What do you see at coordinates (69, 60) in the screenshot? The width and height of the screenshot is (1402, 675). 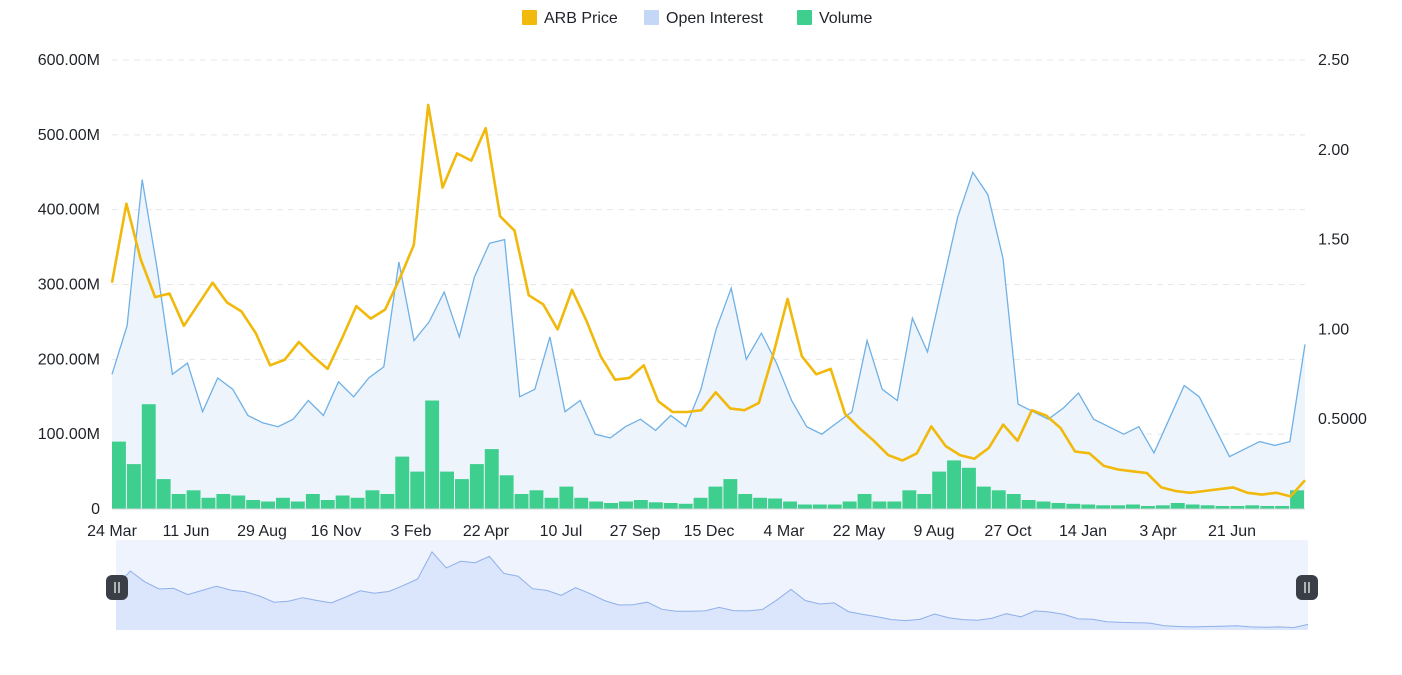 I see `y-left-tick-label: 600.00M` at bounding box center [69, 60].